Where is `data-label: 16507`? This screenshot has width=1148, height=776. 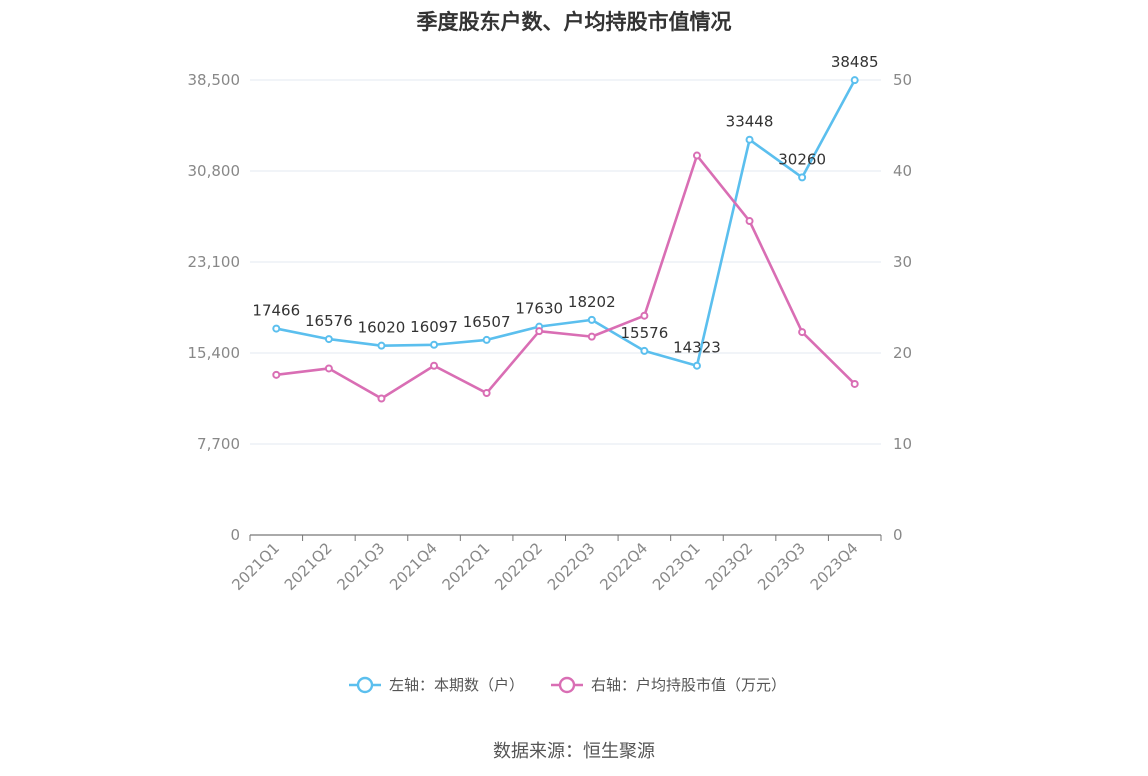 data-label: 16507 is located at coordinates (487, 322).